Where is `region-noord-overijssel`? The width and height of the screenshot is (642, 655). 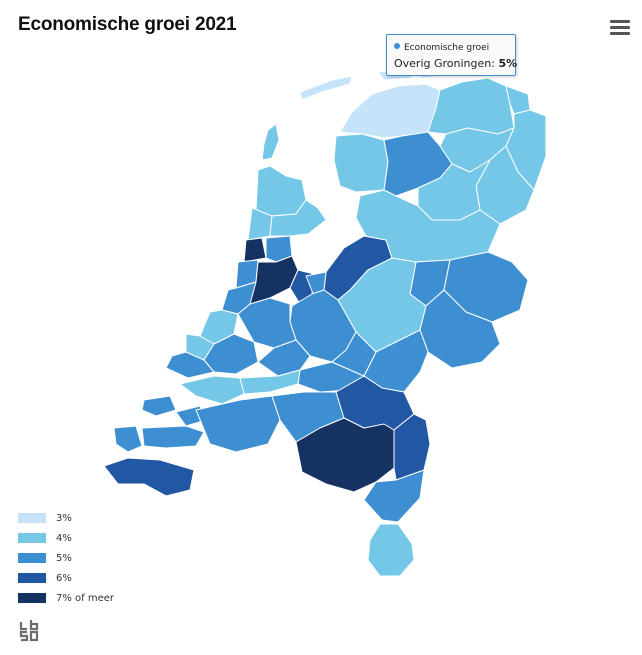
region-noord-overijssel is located at coordinates (428, 226).